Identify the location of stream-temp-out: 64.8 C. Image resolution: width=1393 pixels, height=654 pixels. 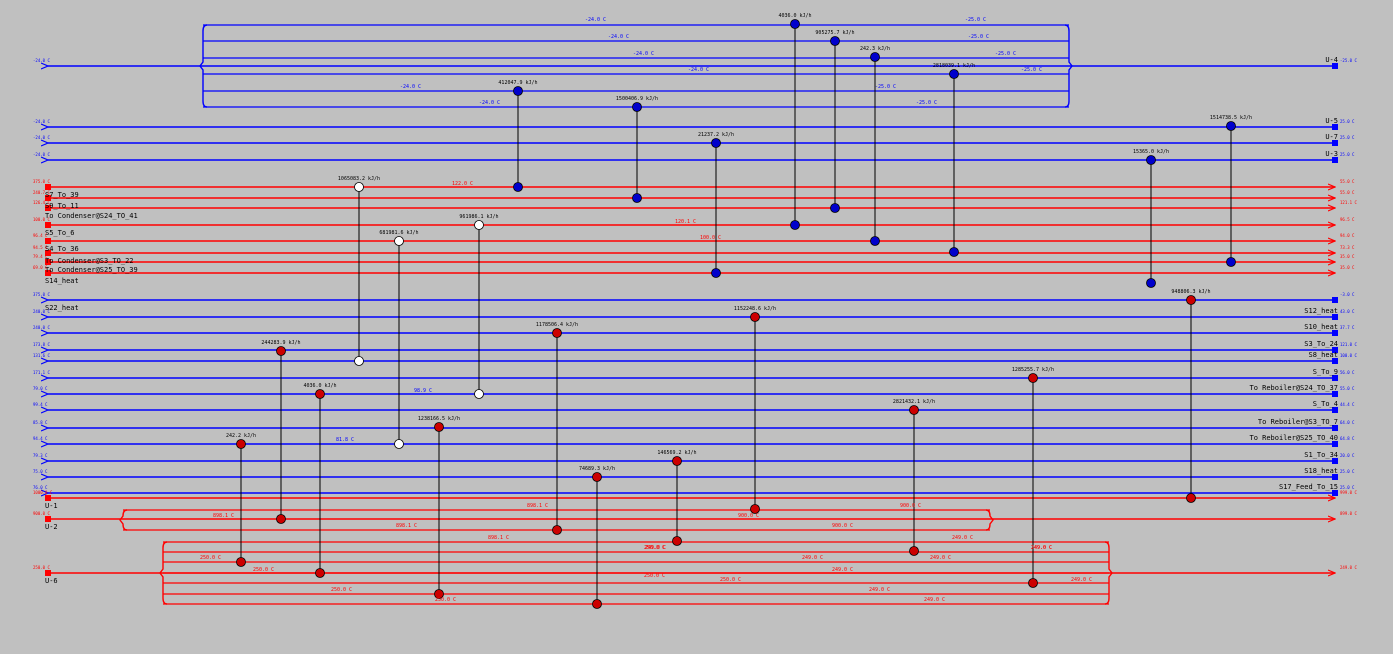
(1347, 438).